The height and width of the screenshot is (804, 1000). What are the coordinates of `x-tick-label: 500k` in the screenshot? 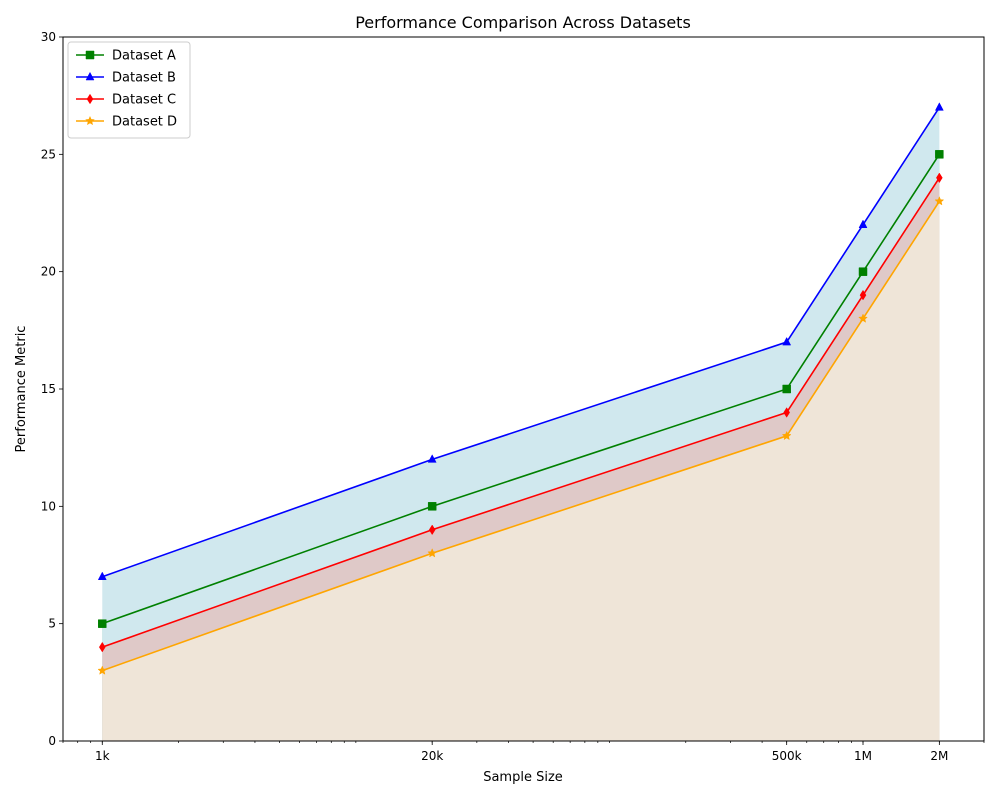 It's located at (787, 756).